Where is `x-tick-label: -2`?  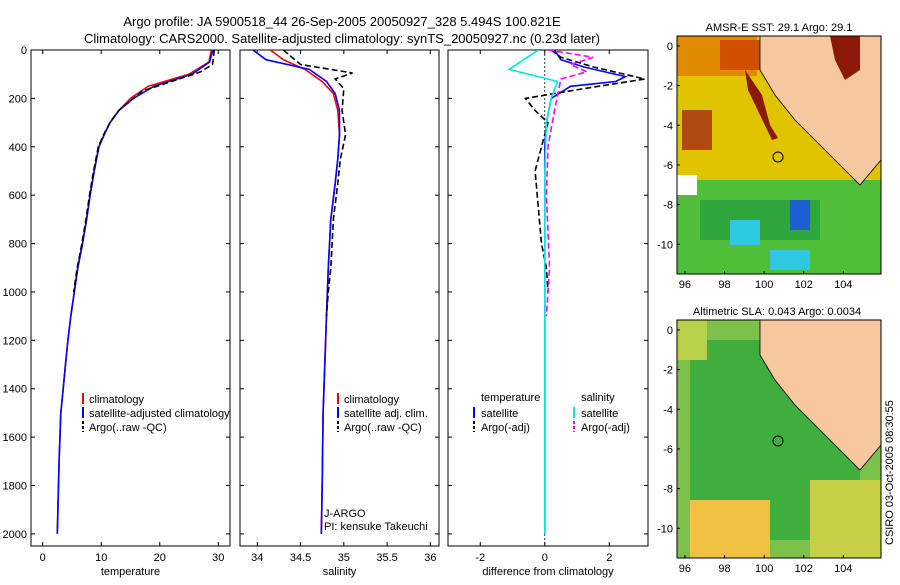 x-tick-label: -2 is located at coordinates (480, 558).